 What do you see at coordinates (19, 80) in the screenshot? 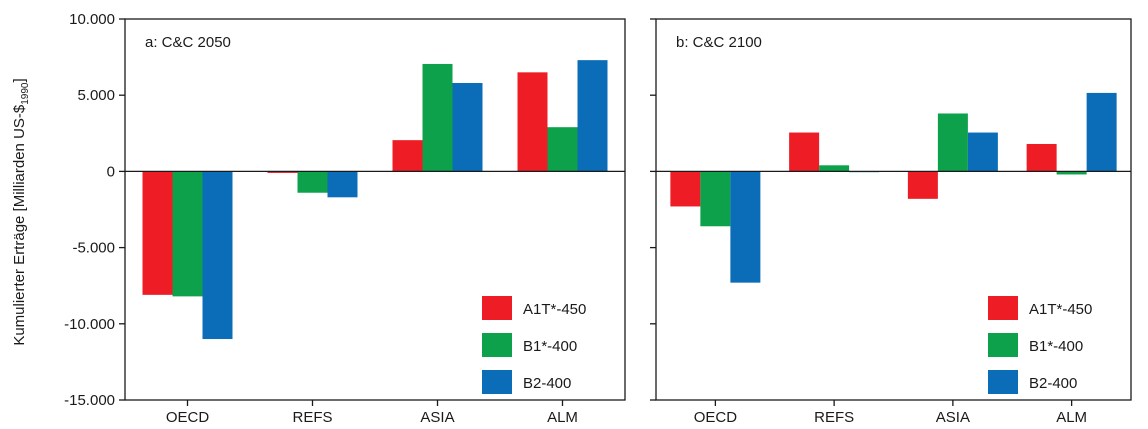
I see `y-axis-label-end: ]` at bounding box center [19, 80].